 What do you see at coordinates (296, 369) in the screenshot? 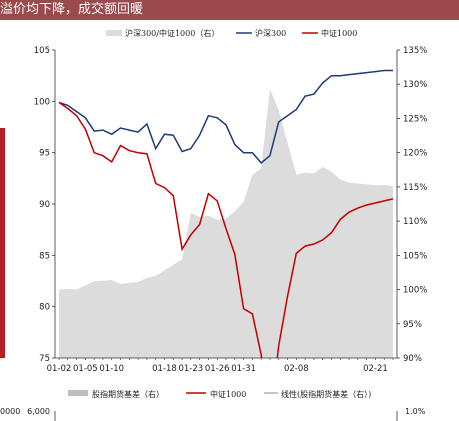
I see `x-tick-label: 02-08` at bounding box center [296, 369].